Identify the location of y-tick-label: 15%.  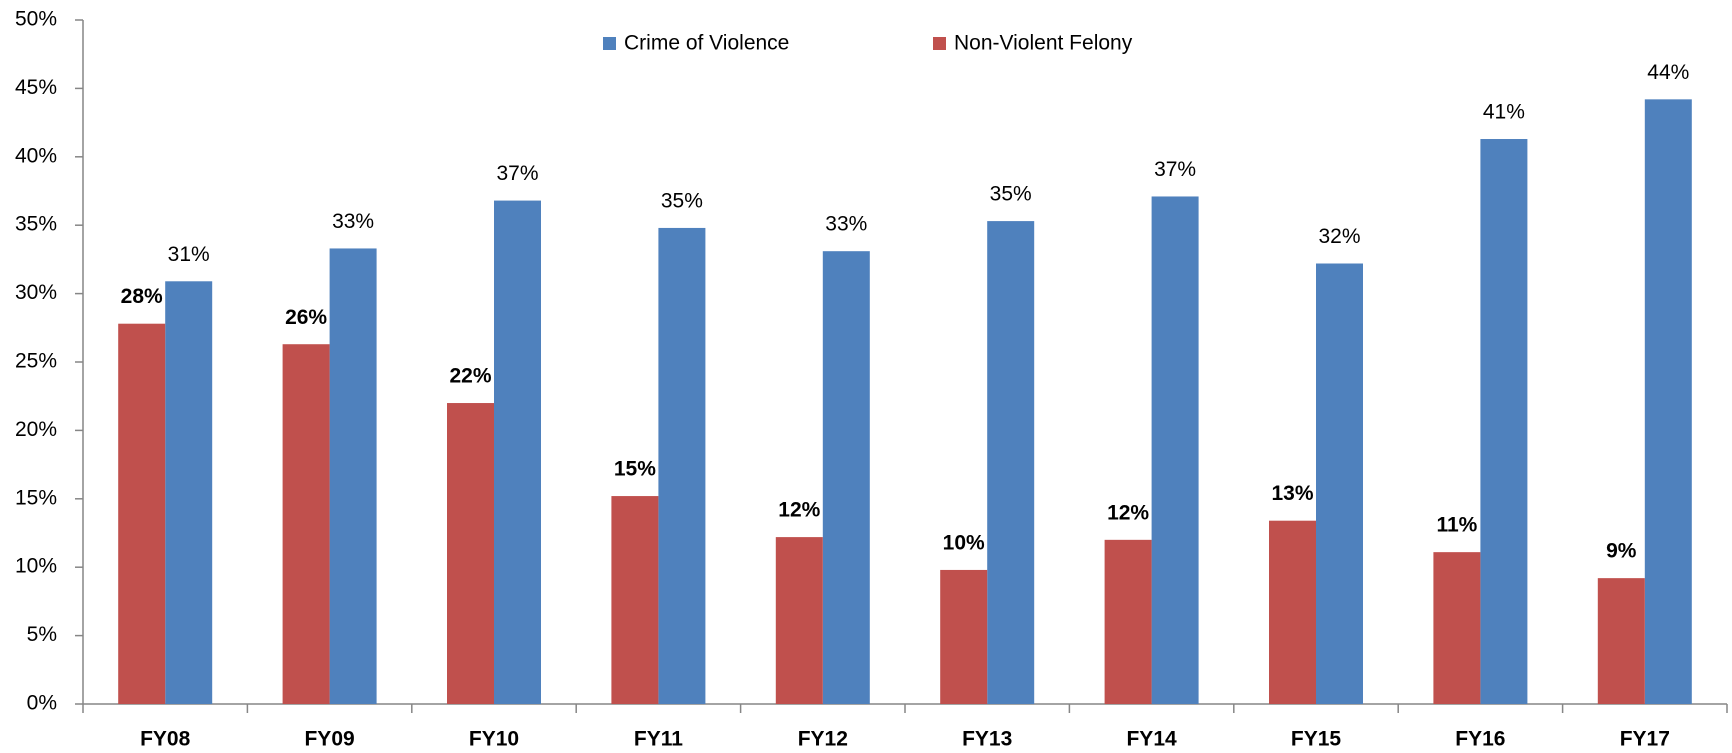
(36, 497).